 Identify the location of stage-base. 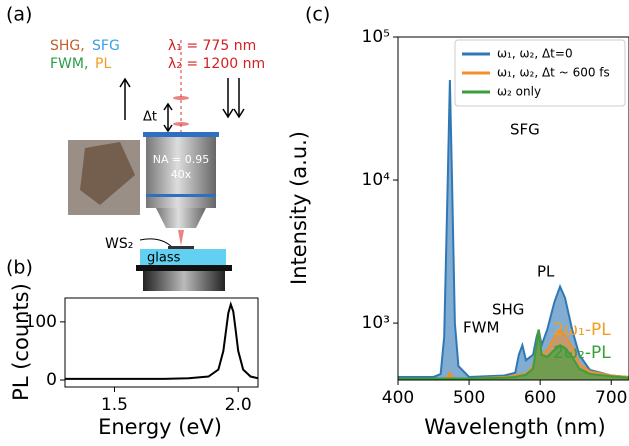
(184, 281).